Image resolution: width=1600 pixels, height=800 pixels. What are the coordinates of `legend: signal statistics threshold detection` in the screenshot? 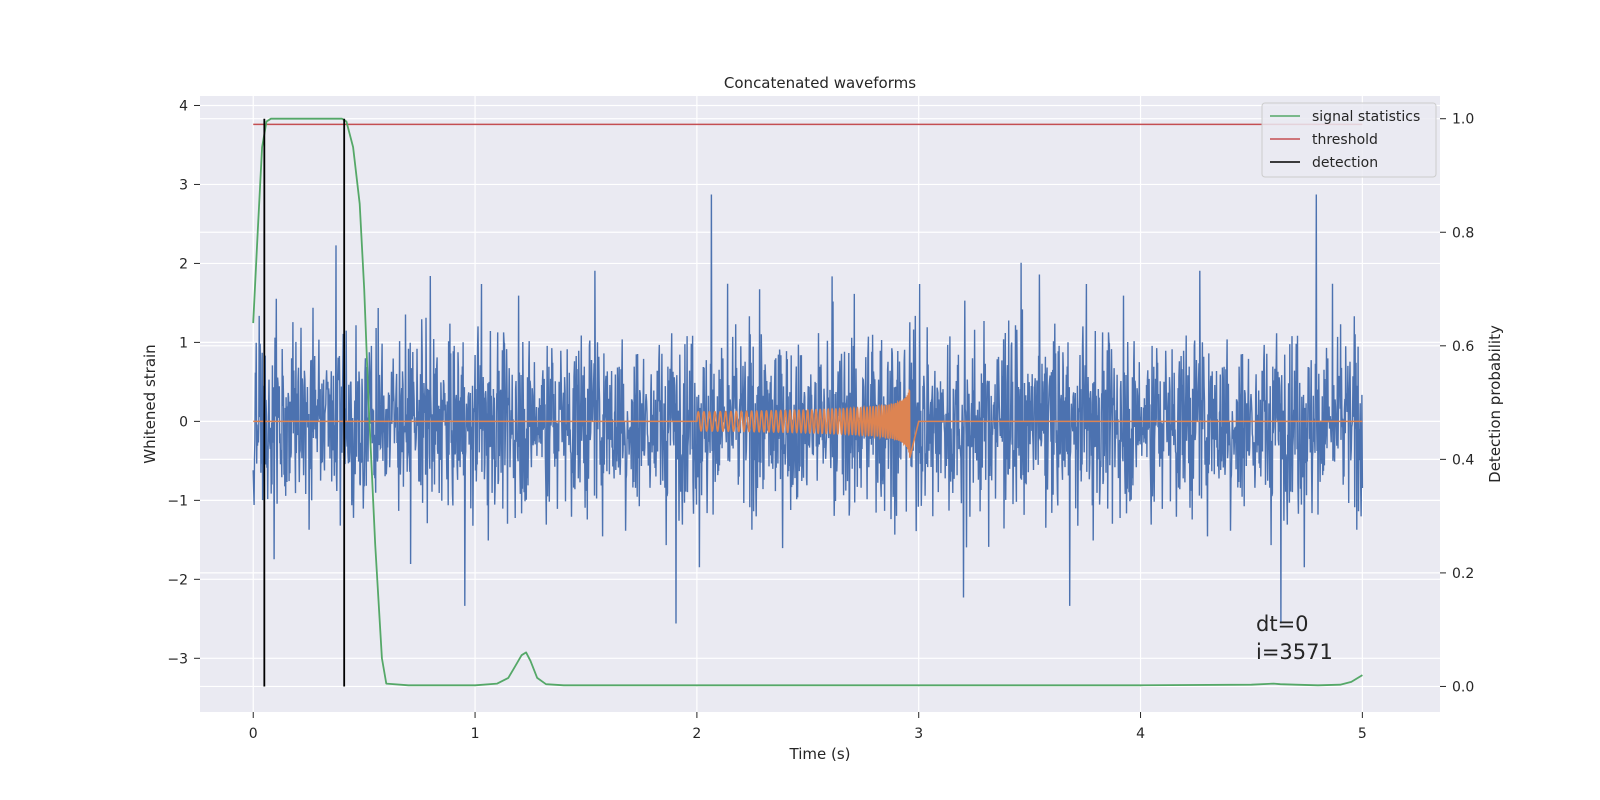 It's located at (1349, 140).